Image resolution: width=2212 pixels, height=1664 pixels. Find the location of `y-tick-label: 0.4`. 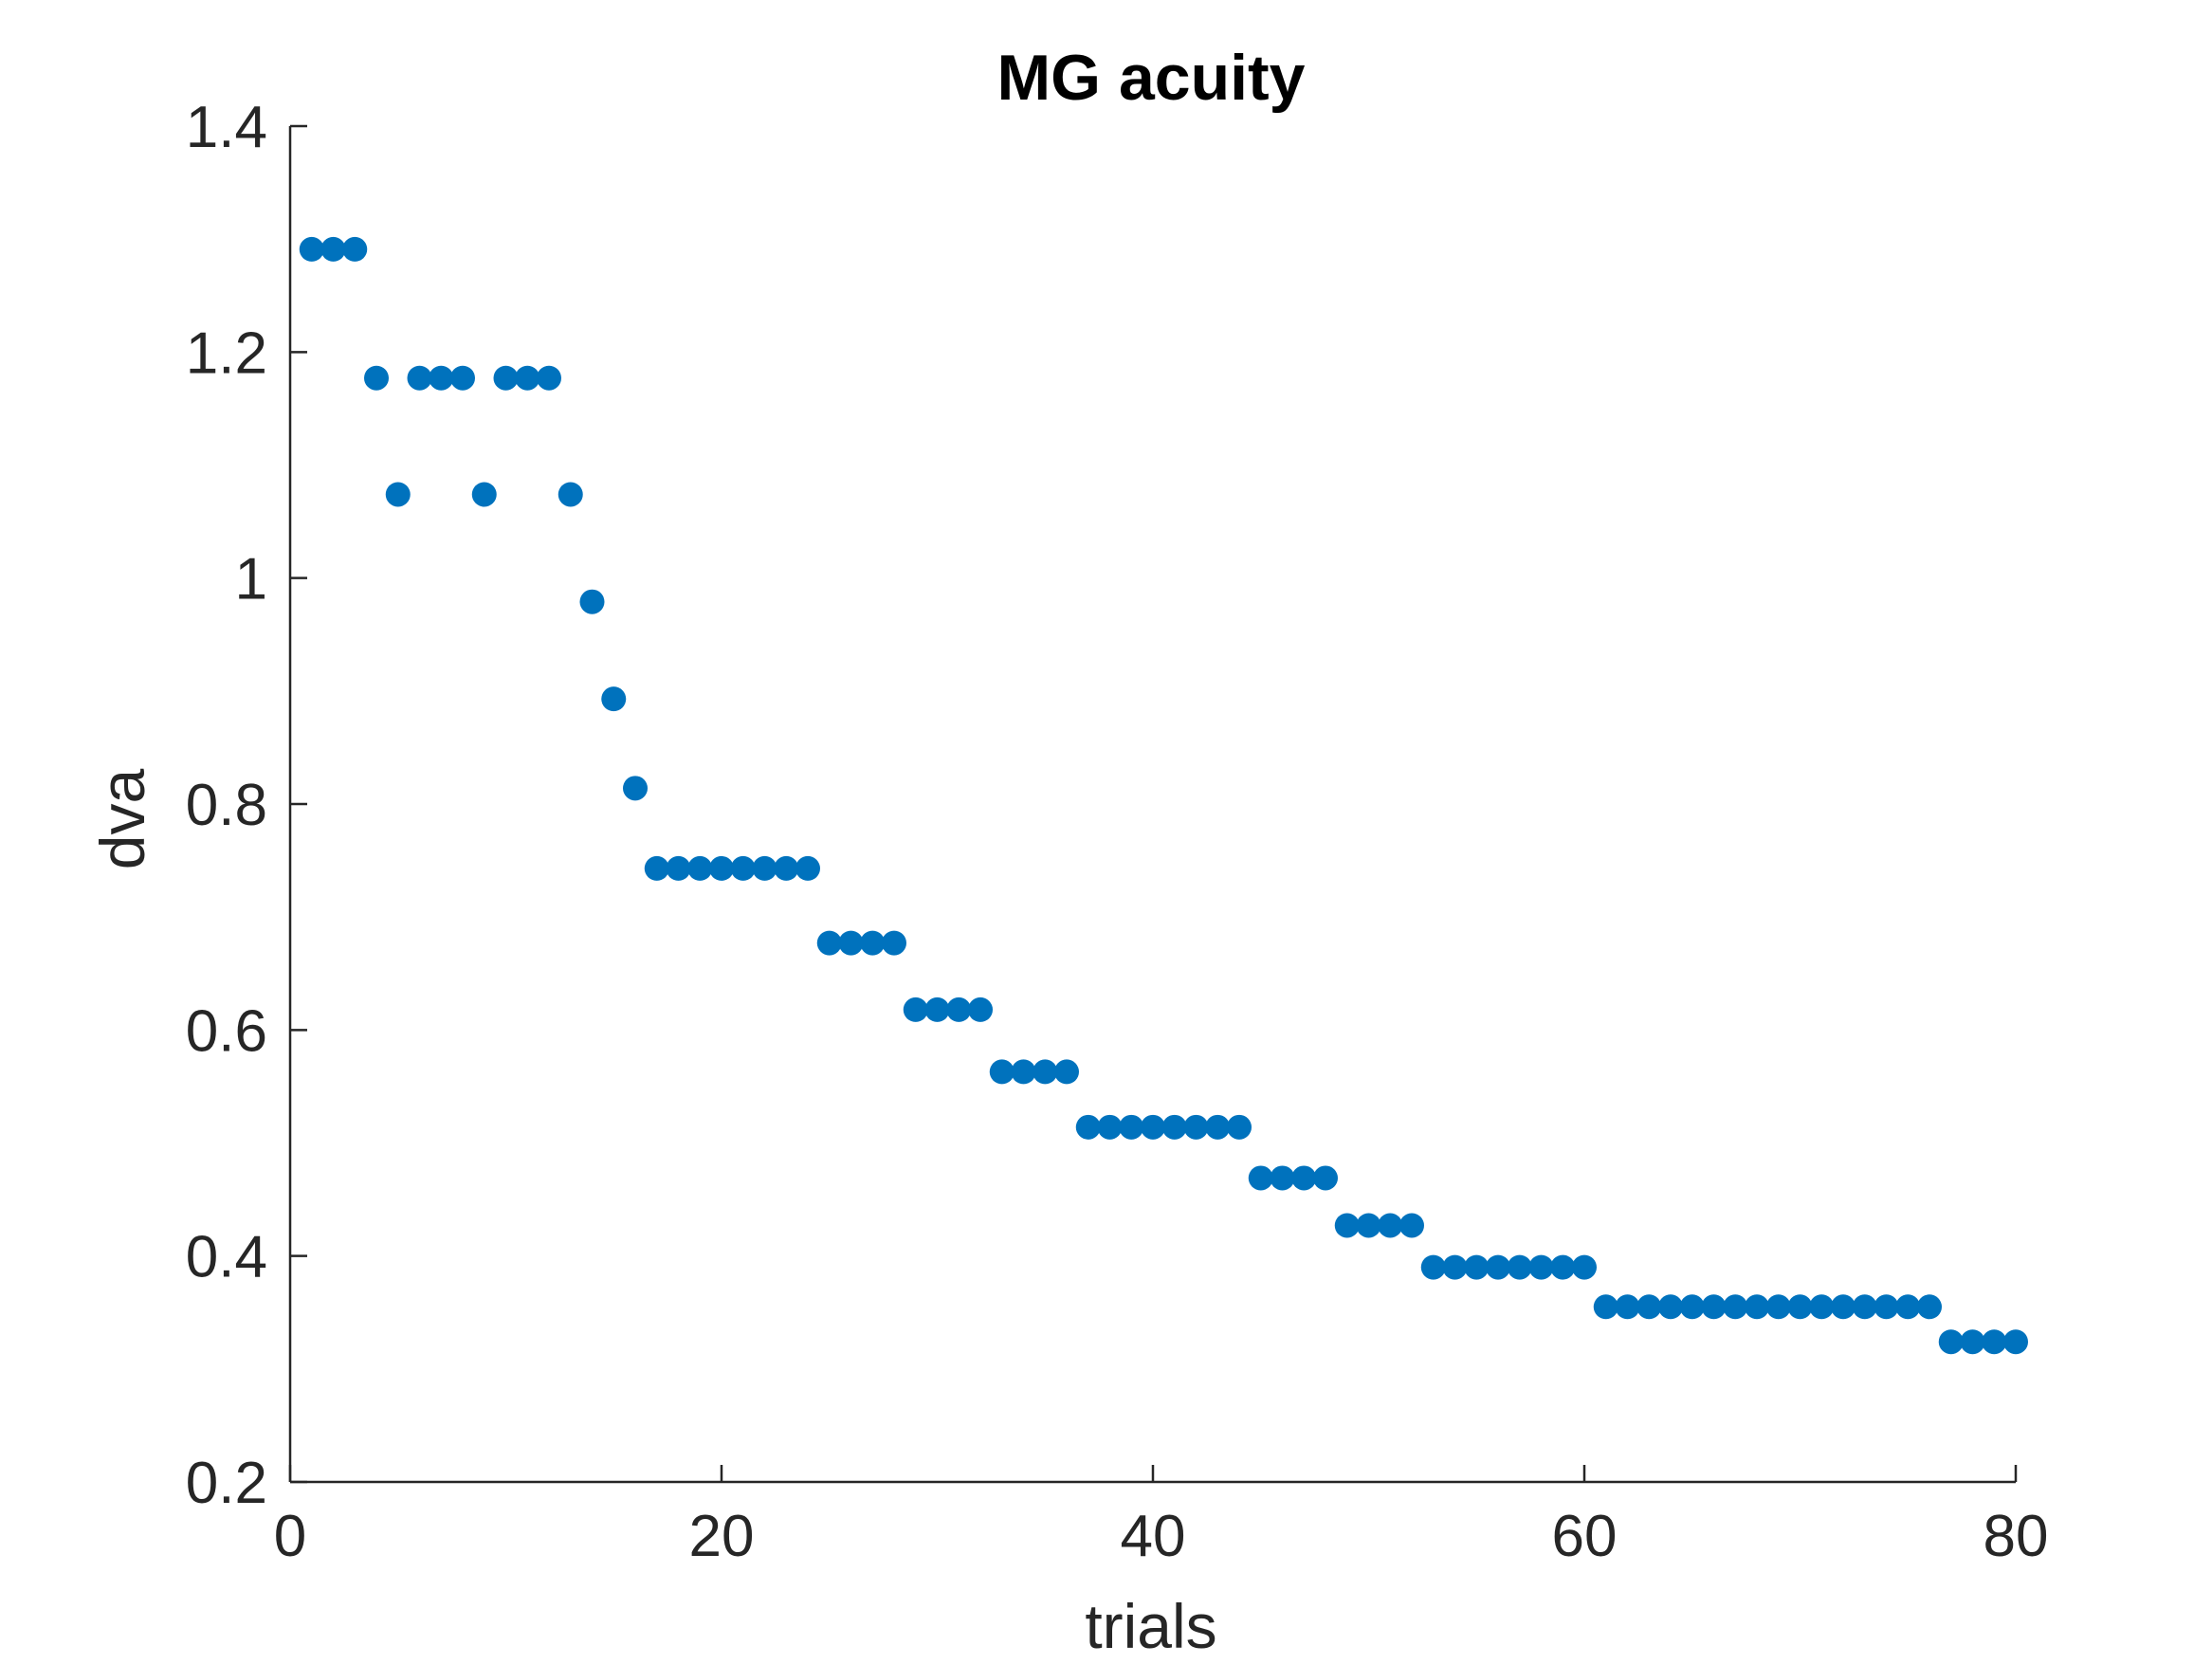

y-tick-label: 0.4 is located at coordinates (226, 1257).